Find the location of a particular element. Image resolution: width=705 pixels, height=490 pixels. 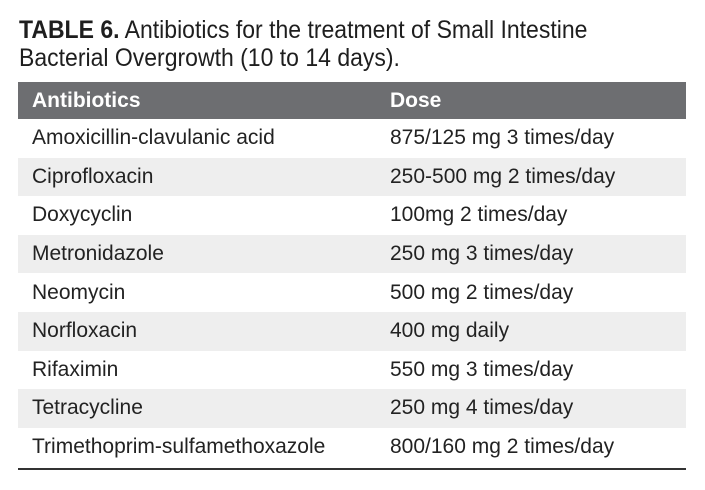

table-row: Ciprofloxacin 250-500 mg 2 times/day is located at coordinates (352, 177).